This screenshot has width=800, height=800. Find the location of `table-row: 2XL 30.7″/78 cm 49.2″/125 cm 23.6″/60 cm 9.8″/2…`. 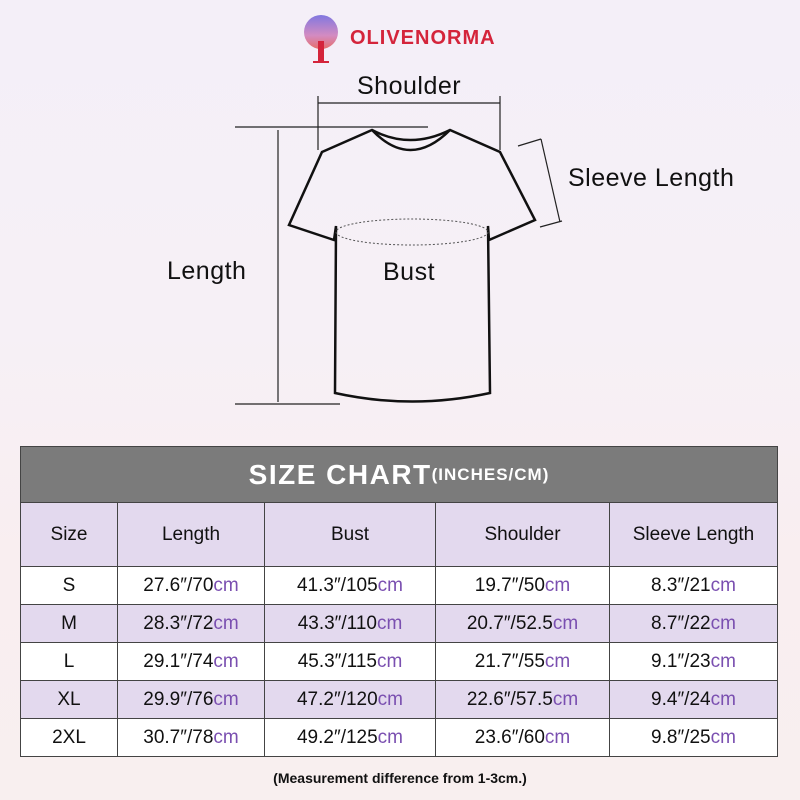

table-row: 2XL 30.7″/78 cm 49.2″/125 cm 23.6″/60 cm 9.8″/2… is located at coordinates (399, 737).